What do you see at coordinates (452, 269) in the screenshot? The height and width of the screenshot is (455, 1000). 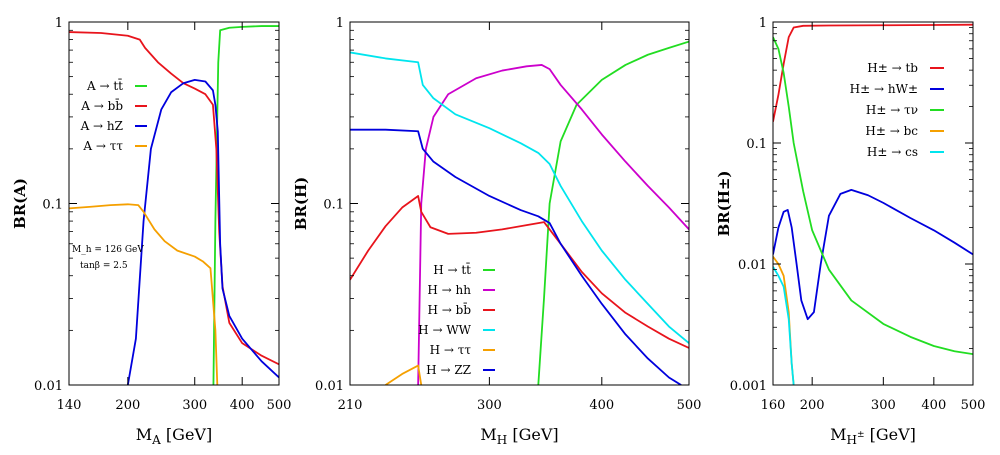 I see `legend-label: H → tt̄` at bounding box center [452, 269].